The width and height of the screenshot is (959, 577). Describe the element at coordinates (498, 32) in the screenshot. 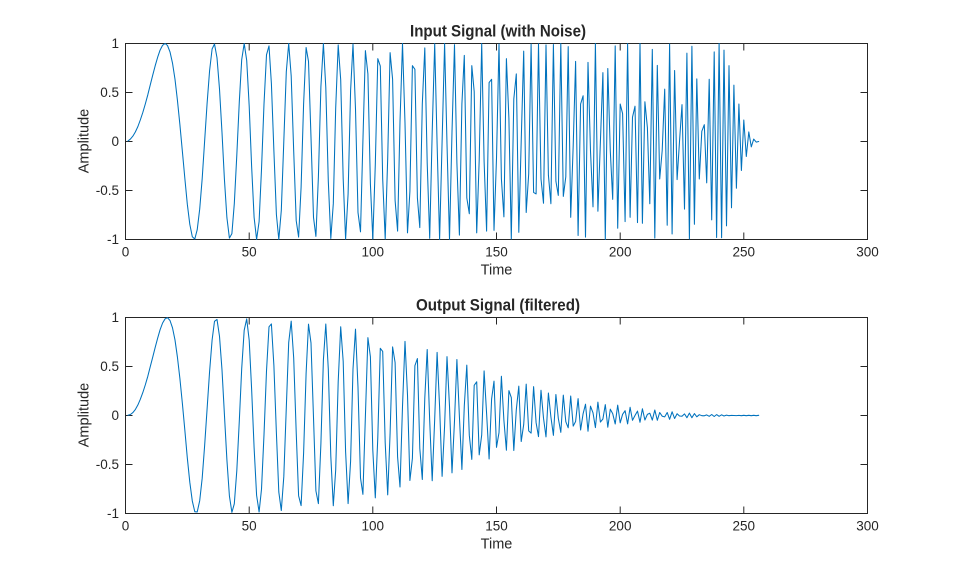

I see `svg-text: Input Signal (with Noise)` at that location.